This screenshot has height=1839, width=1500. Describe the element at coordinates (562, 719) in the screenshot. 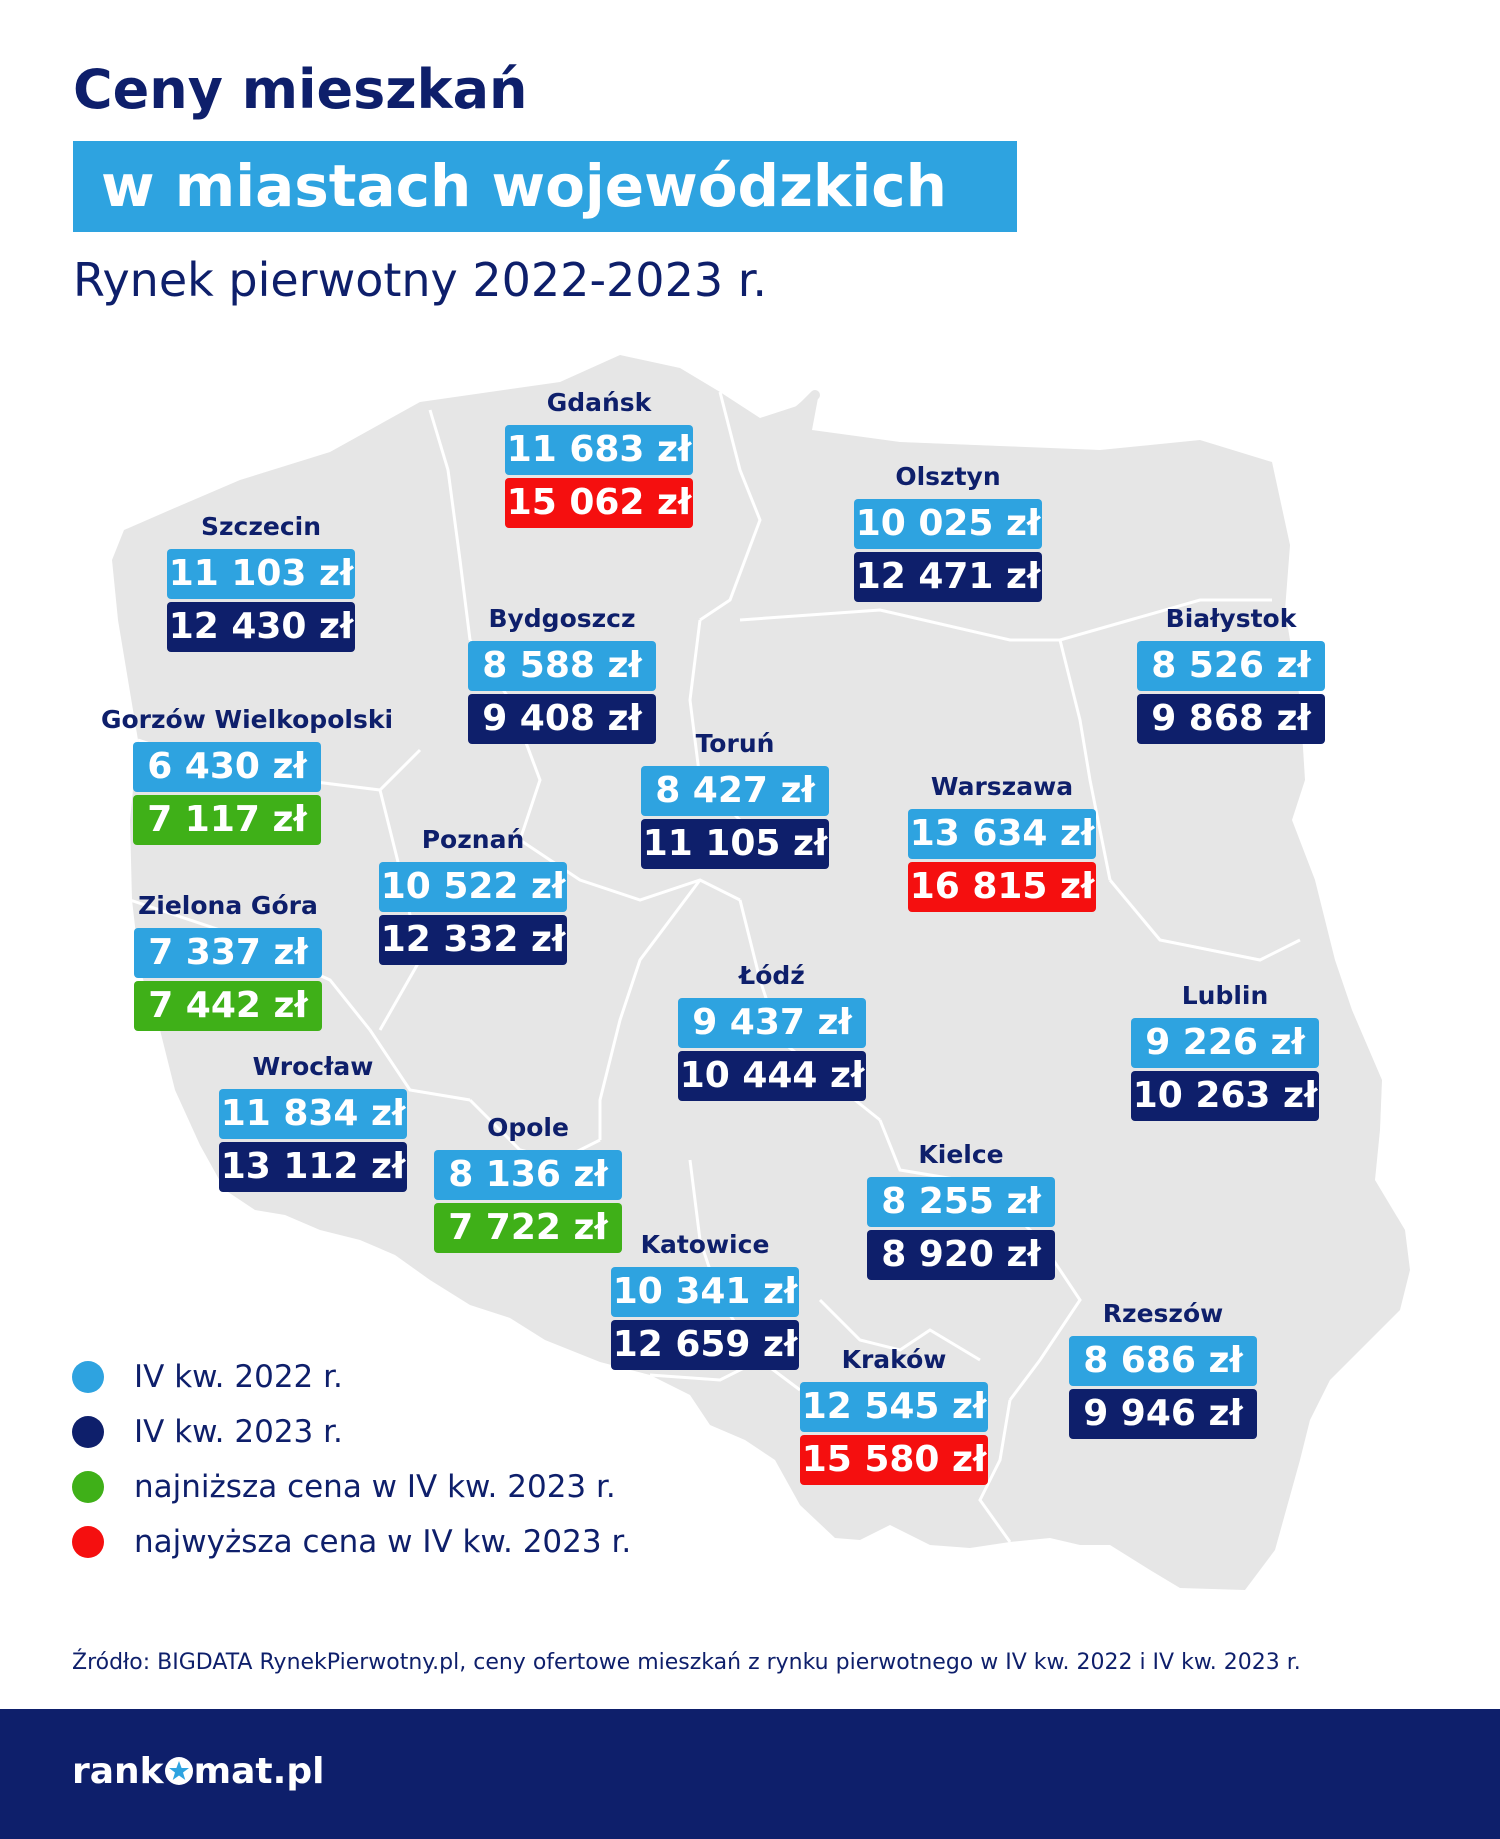

I see `price-2023: 9 408 zł` at that location.